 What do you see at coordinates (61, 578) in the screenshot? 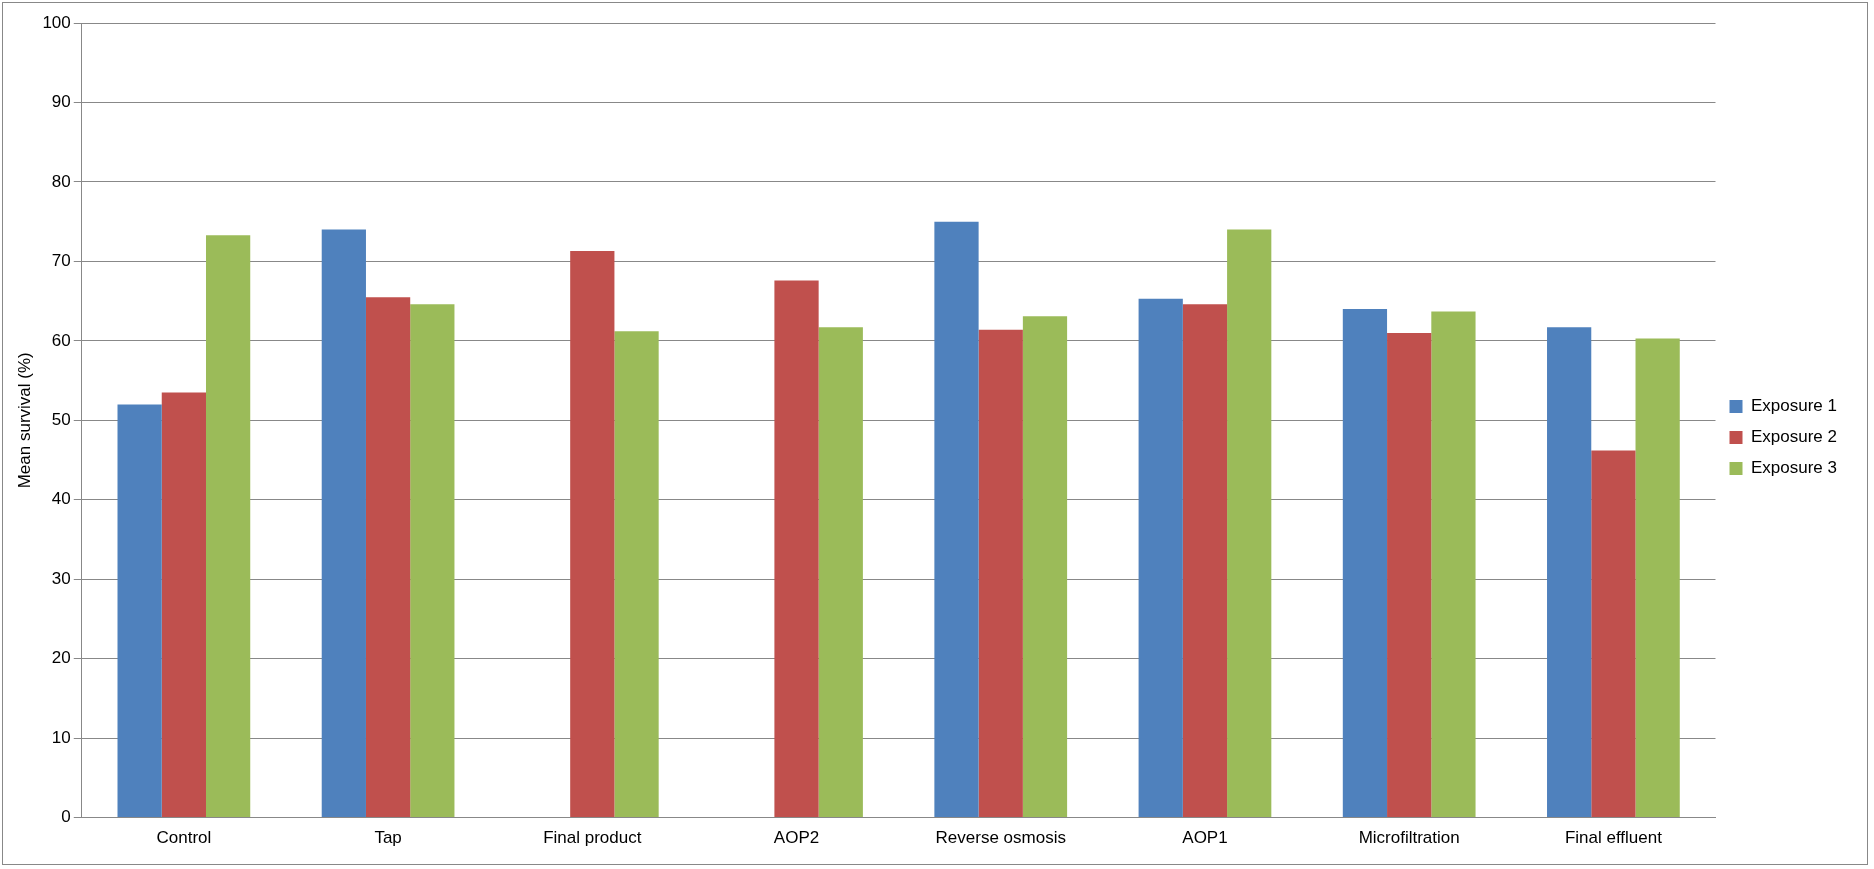
I see `y-tick-label: 30` at bounding box center [61, 578].